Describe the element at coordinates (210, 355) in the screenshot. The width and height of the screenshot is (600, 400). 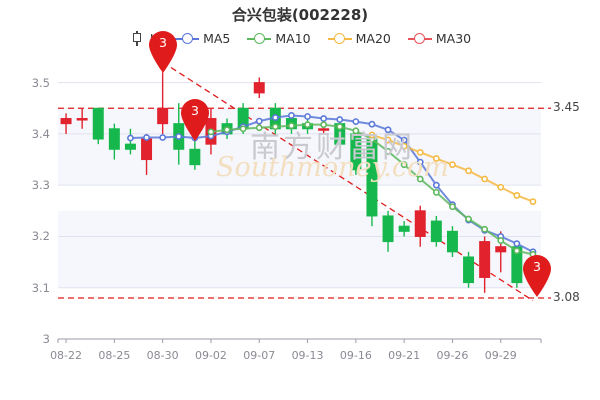
I see `x-axis-tick-label: 09-02` at that location.